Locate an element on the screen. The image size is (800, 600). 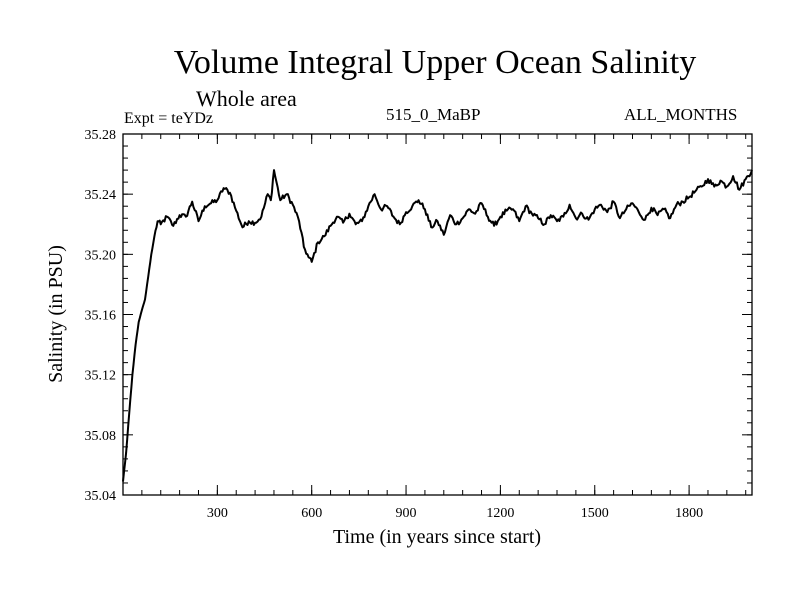
run-label: 515_0_MaBP is located at coordinates (433, 114).